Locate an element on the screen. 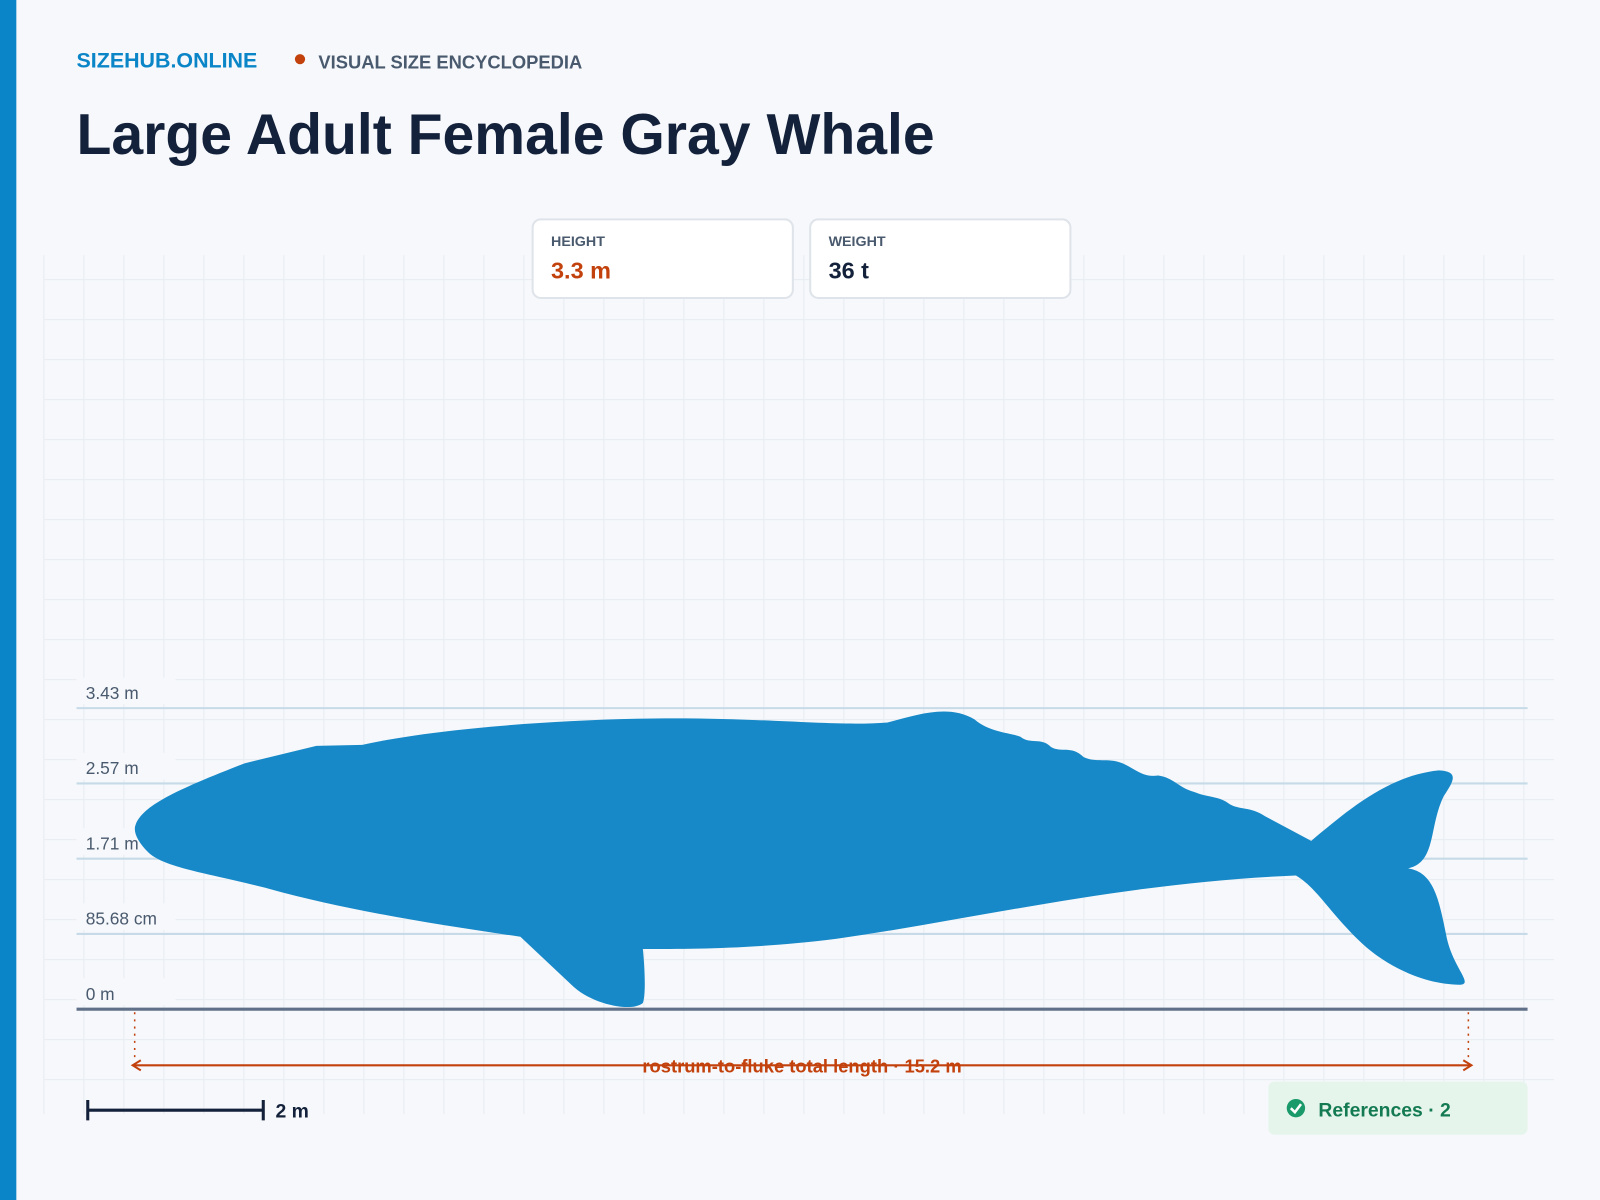 The height and width of the screenshot is (1200, 1600). check-icon is located at coordinates (1296, 1108).